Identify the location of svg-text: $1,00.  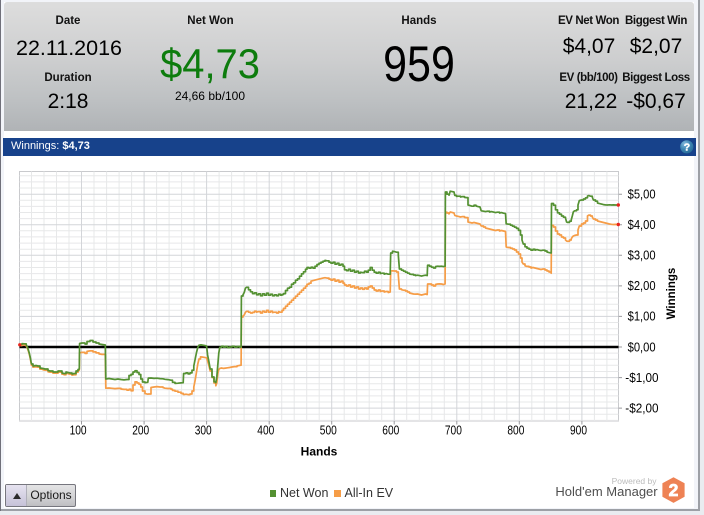
(642, 317).